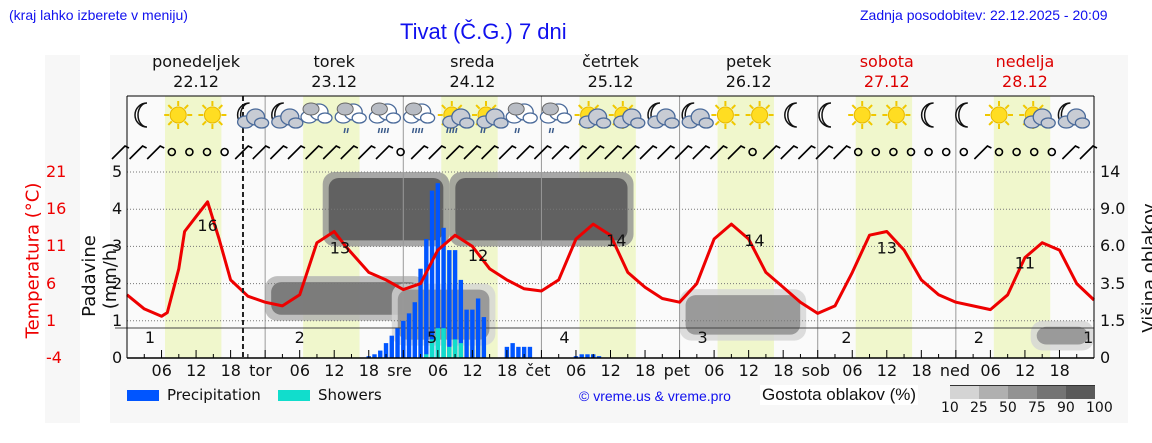 This screenshot has width=1152, height=443. Describe the element at coordinates (1113, 209) in the screenshot. I see `cloud-tick-label: 9.0` at that location.